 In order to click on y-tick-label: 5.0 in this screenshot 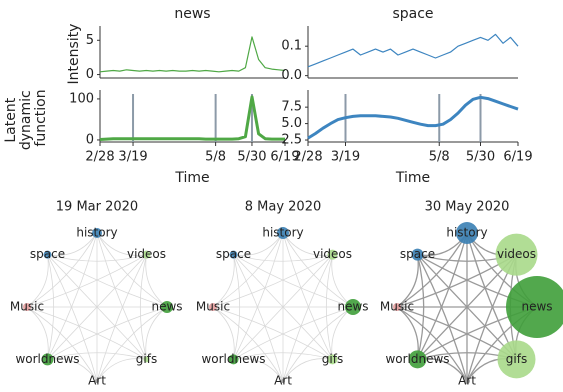, I will do `click(291, 123)`.